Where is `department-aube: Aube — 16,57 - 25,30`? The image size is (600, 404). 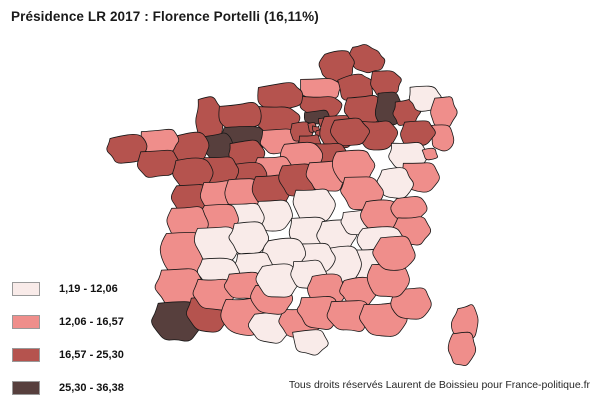 department-aube: Aube — 16,57 - 25,30 is located at coordinates (350, 132).